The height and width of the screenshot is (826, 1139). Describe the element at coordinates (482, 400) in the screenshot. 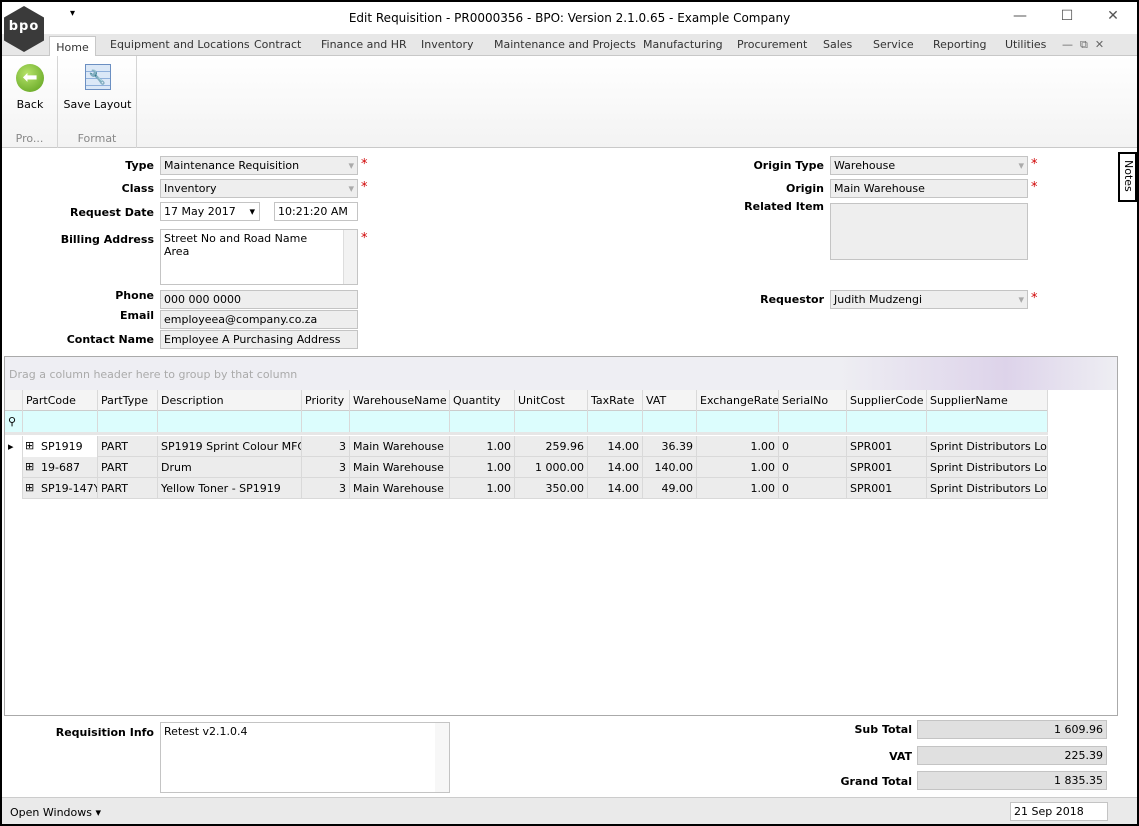

I see `column-header: Quantity` at that location.